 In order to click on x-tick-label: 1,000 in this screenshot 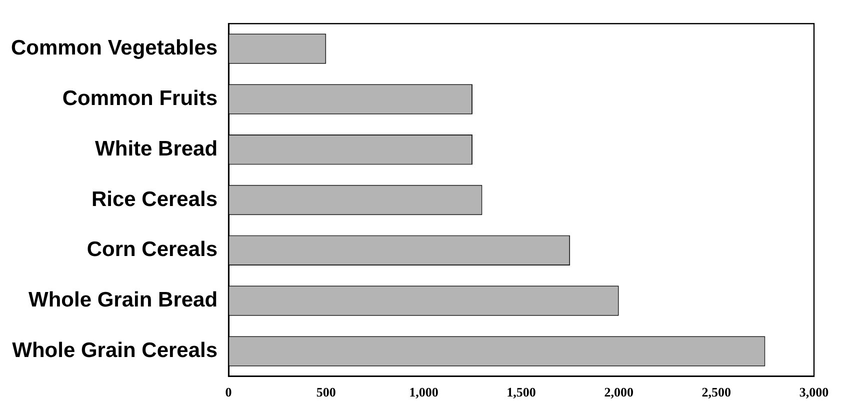, I will do `click(423, 392)`.